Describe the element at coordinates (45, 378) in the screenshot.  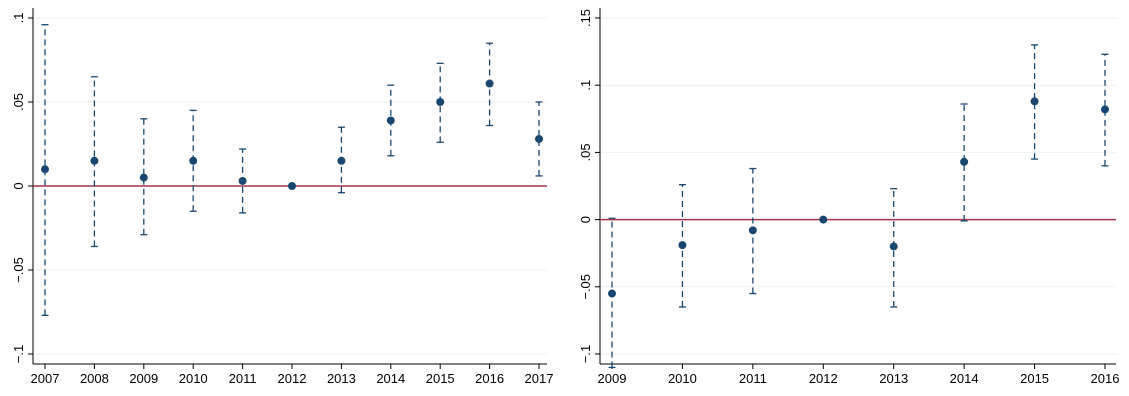
I see `x-tick-label: 2007` at that location.